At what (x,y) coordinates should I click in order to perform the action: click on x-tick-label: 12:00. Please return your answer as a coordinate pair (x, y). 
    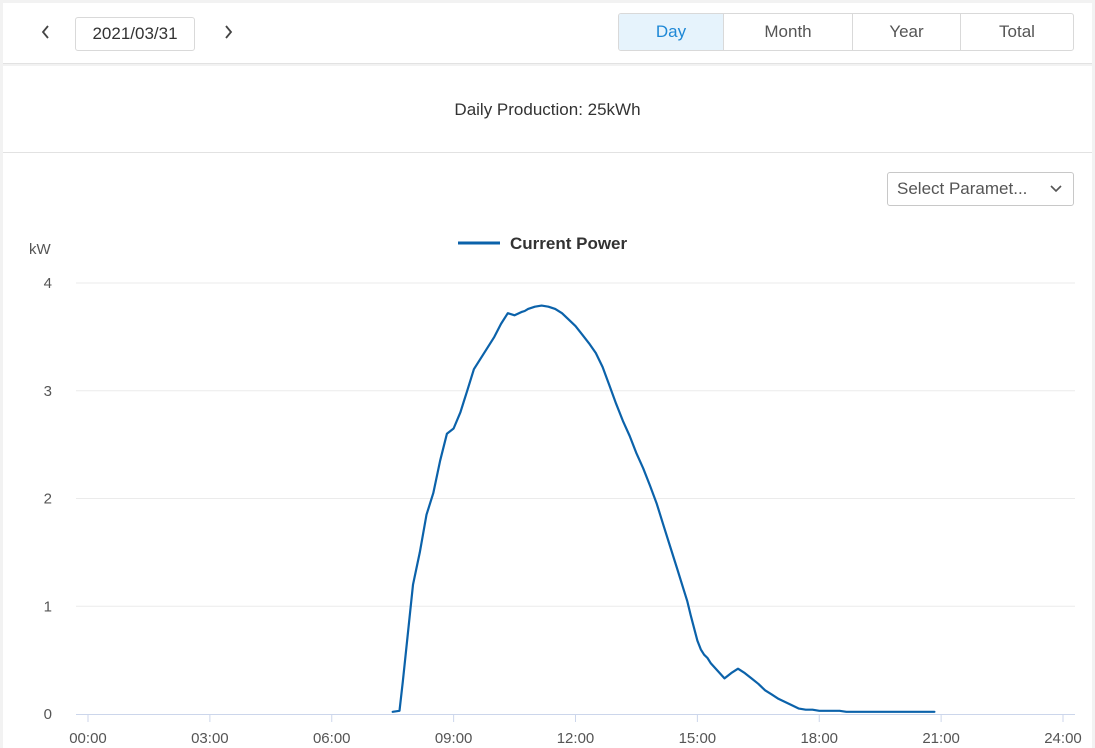
    Looking at the image, I should click on (576, 738).